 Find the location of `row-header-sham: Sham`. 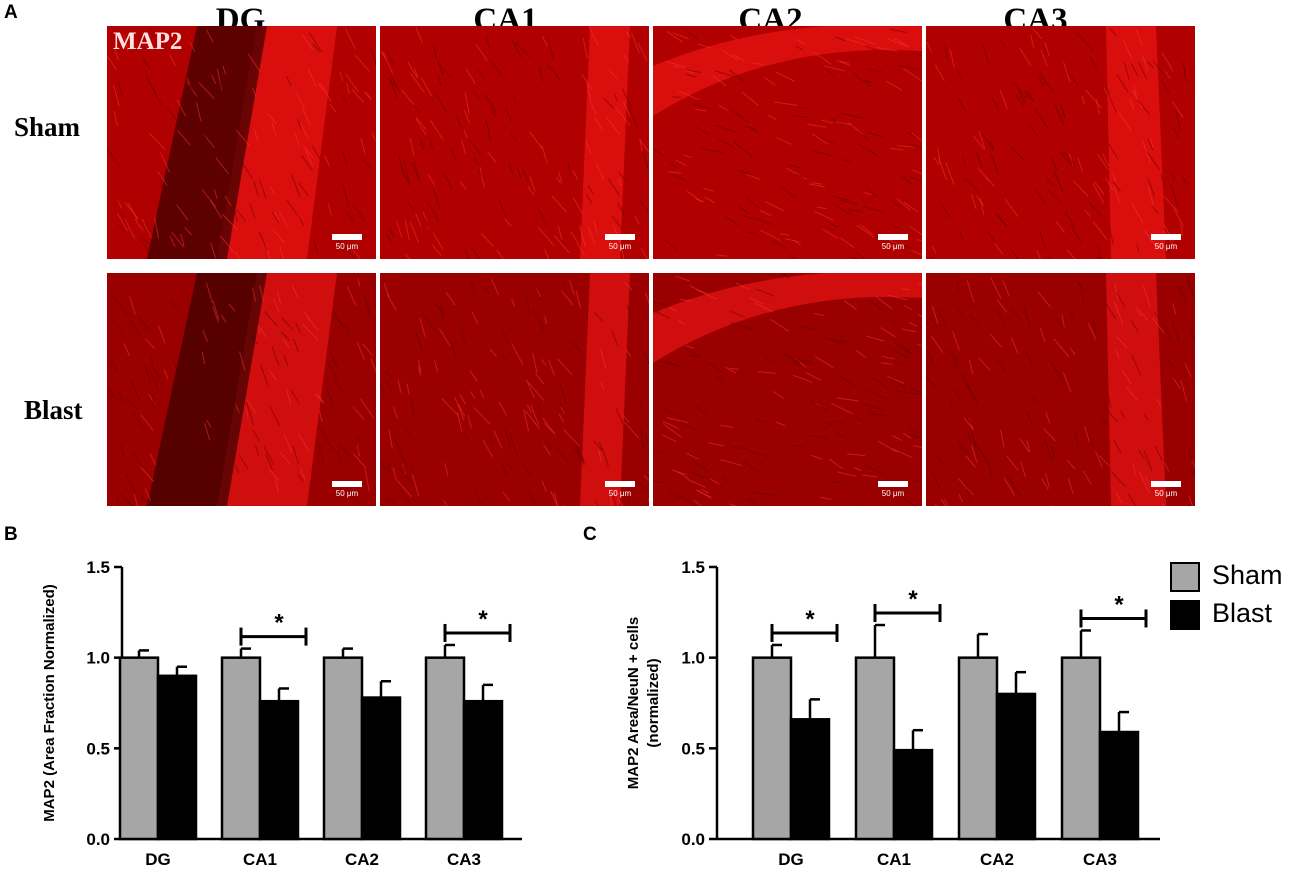

row-header-sham: Sham is located at coordinates (47, 127).